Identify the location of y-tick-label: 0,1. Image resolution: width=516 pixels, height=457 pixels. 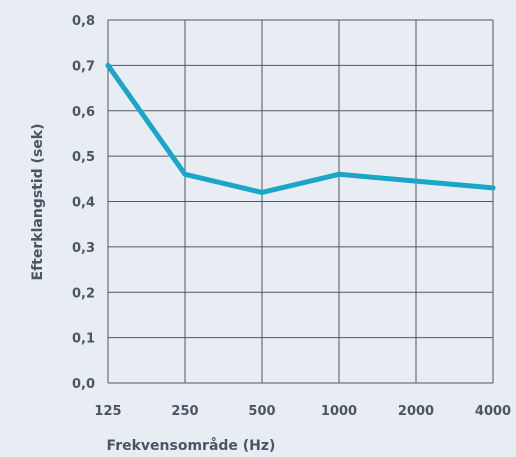
(83, 339).